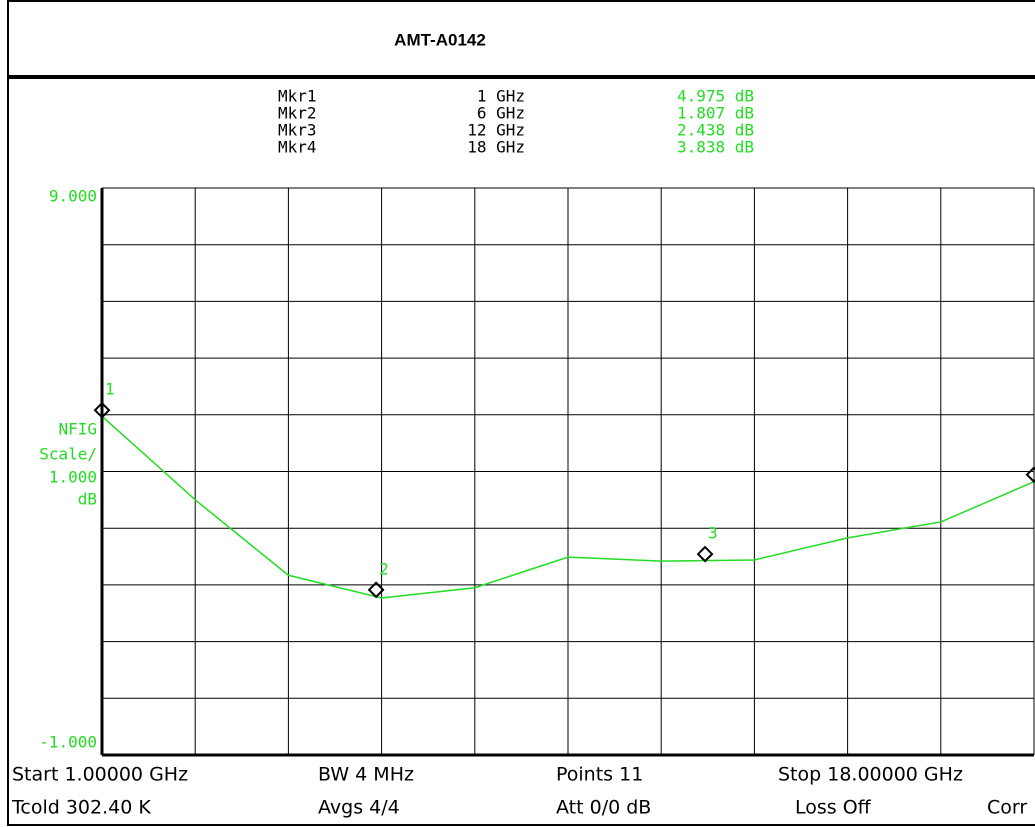 This screenshot has width=1035, height=827. I want to click on status-text: Points 11, so click(599, 775).